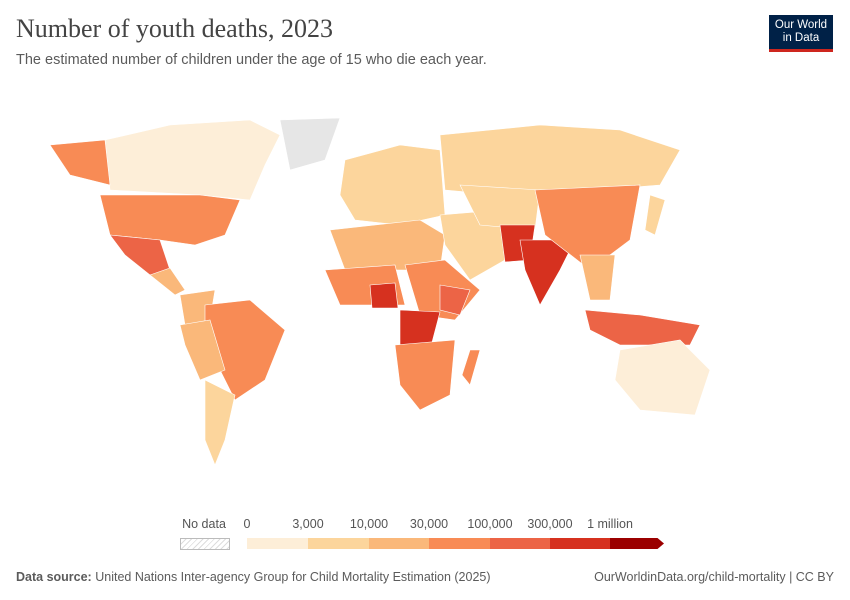  Describe the element at coordinates (560, 160) in the screenshot. I see `region-russia` at that location.